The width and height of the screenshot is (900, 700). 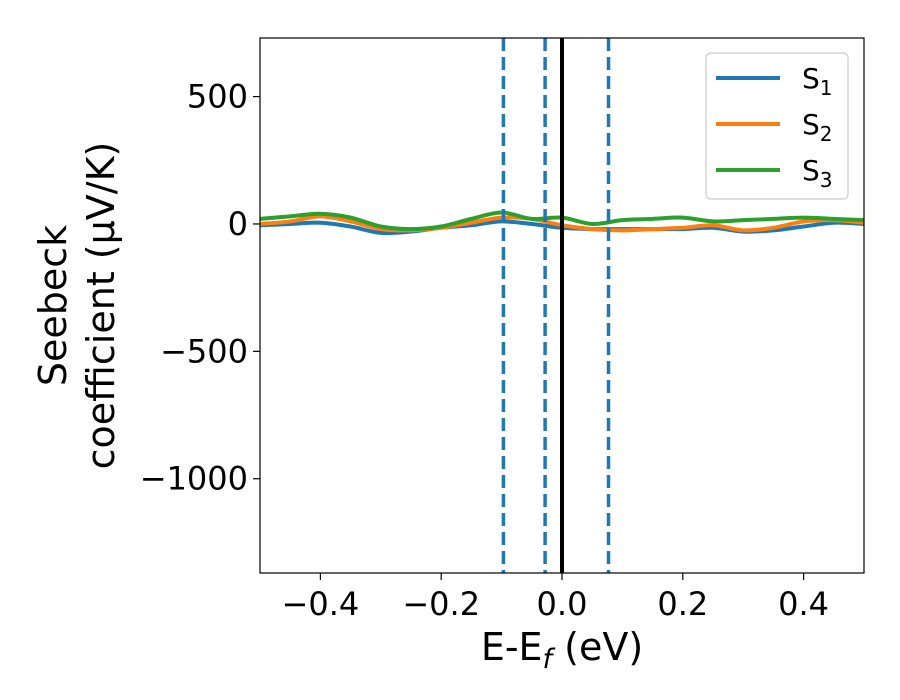 I want to click on x-tick-label: 0.2, so click(x=682, y=604).